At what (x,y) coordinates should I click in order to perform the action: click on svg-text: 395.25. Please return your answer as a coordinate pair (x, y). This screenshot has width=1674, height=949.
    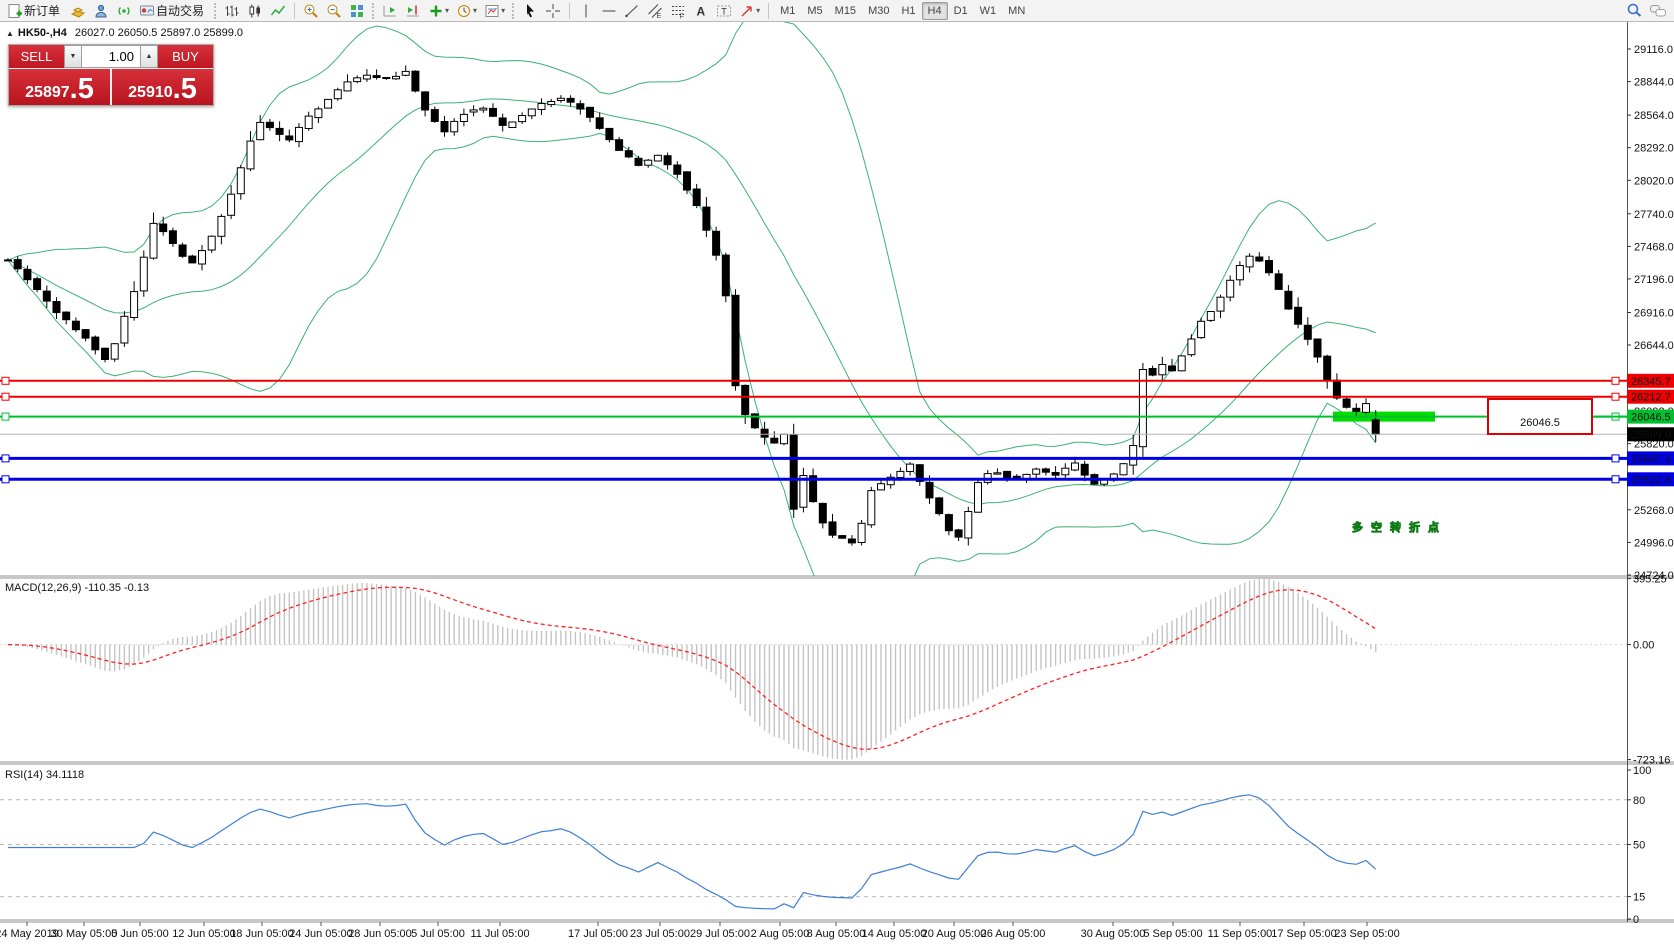
    Looking at the image, I should click on (1650, 580).